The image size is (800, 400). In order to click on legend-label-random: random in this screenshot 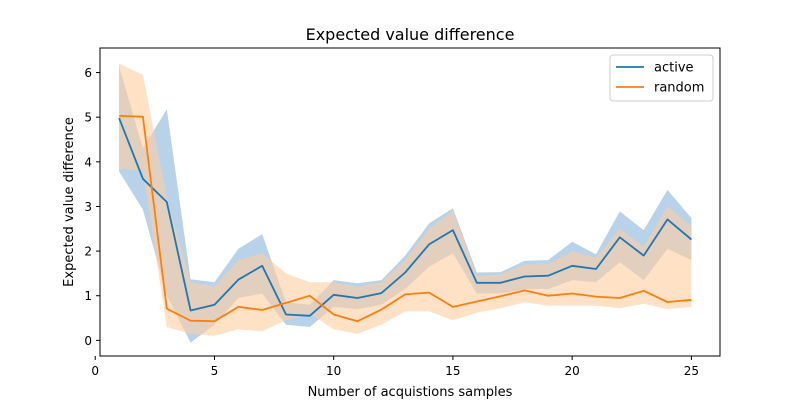, I will do `click(679, 88)`.